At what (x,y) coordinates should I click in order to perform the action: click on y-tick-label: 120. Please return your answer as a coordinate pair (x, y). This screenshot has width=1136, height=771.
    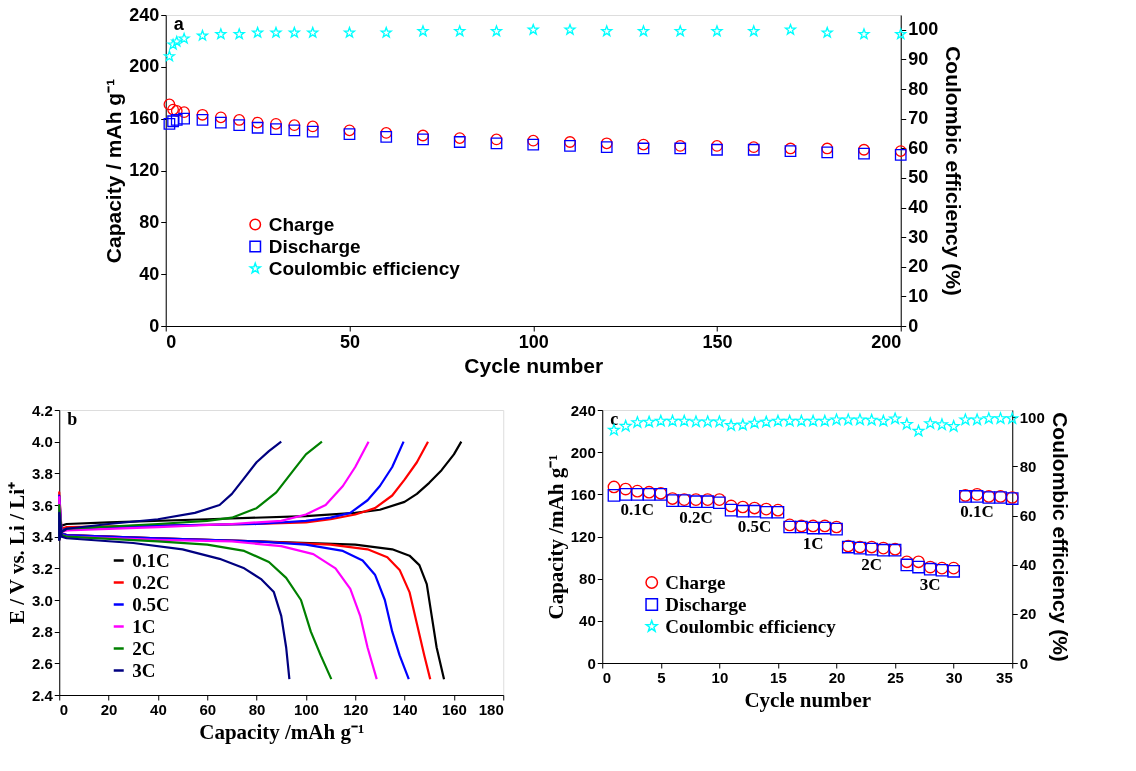
    Looking at the image, I should click on (583, 536).